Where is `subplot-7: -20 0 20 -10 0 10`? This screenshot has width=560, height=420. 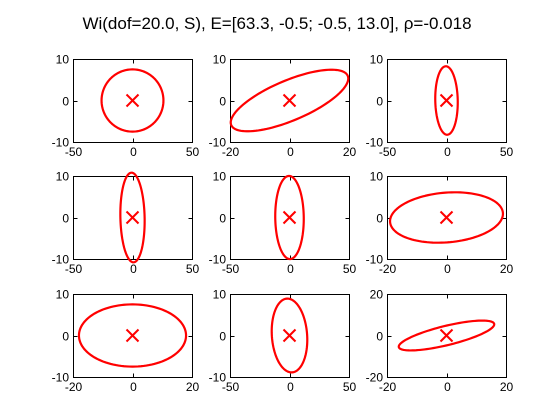 subplot-7: -20 0 20 -10 0 10 is located at coordinates (126, 341).